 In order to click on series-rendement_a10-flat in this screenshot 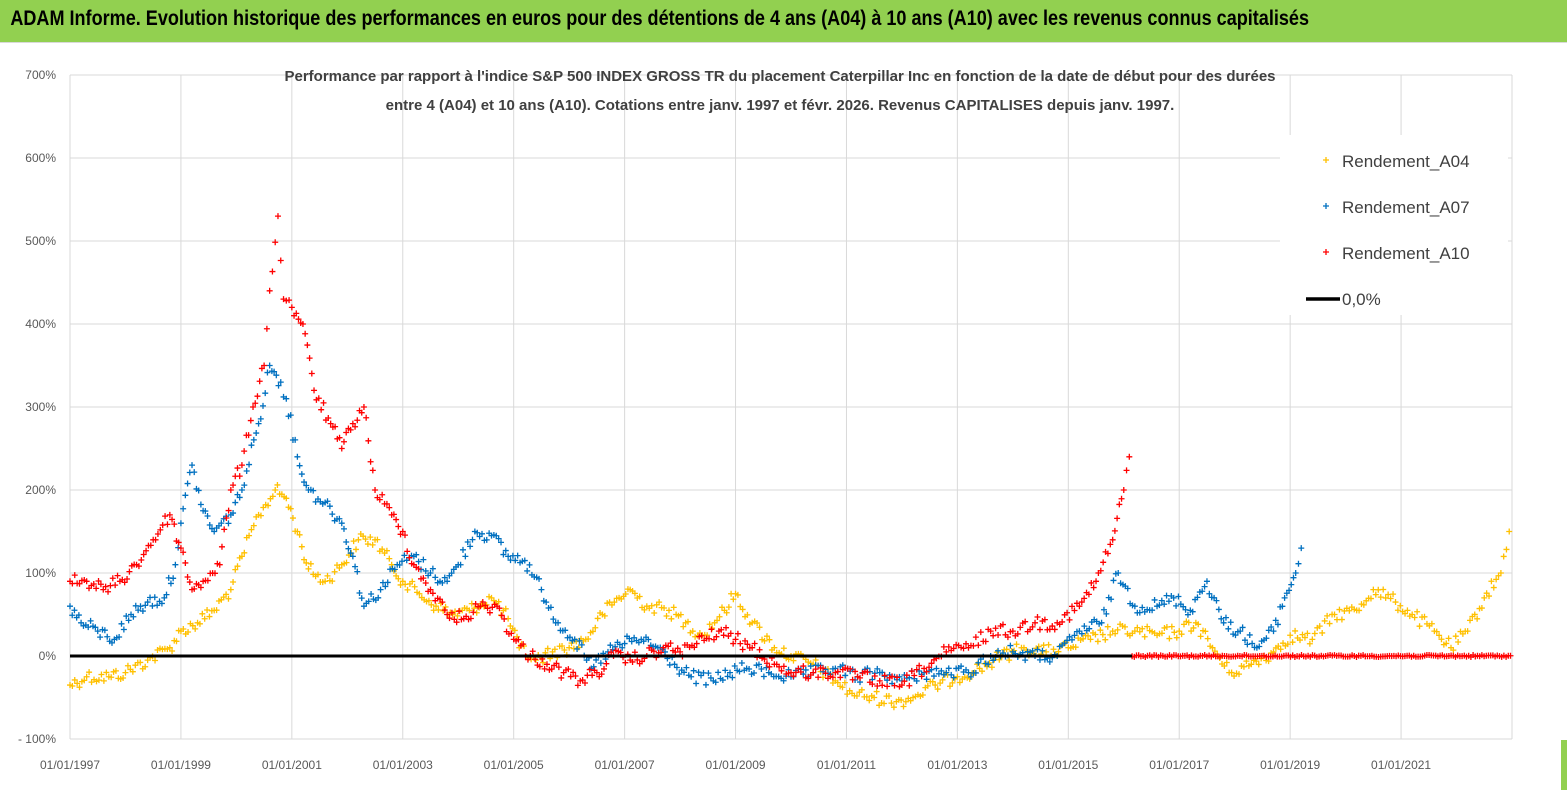, I will do `click(1321, 656)`.